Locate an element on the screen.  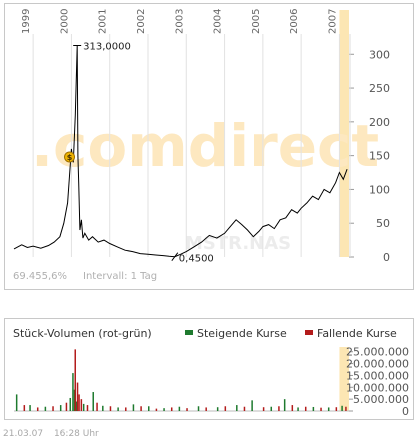
year-2007-highlight is located at coordinates (344, 133).